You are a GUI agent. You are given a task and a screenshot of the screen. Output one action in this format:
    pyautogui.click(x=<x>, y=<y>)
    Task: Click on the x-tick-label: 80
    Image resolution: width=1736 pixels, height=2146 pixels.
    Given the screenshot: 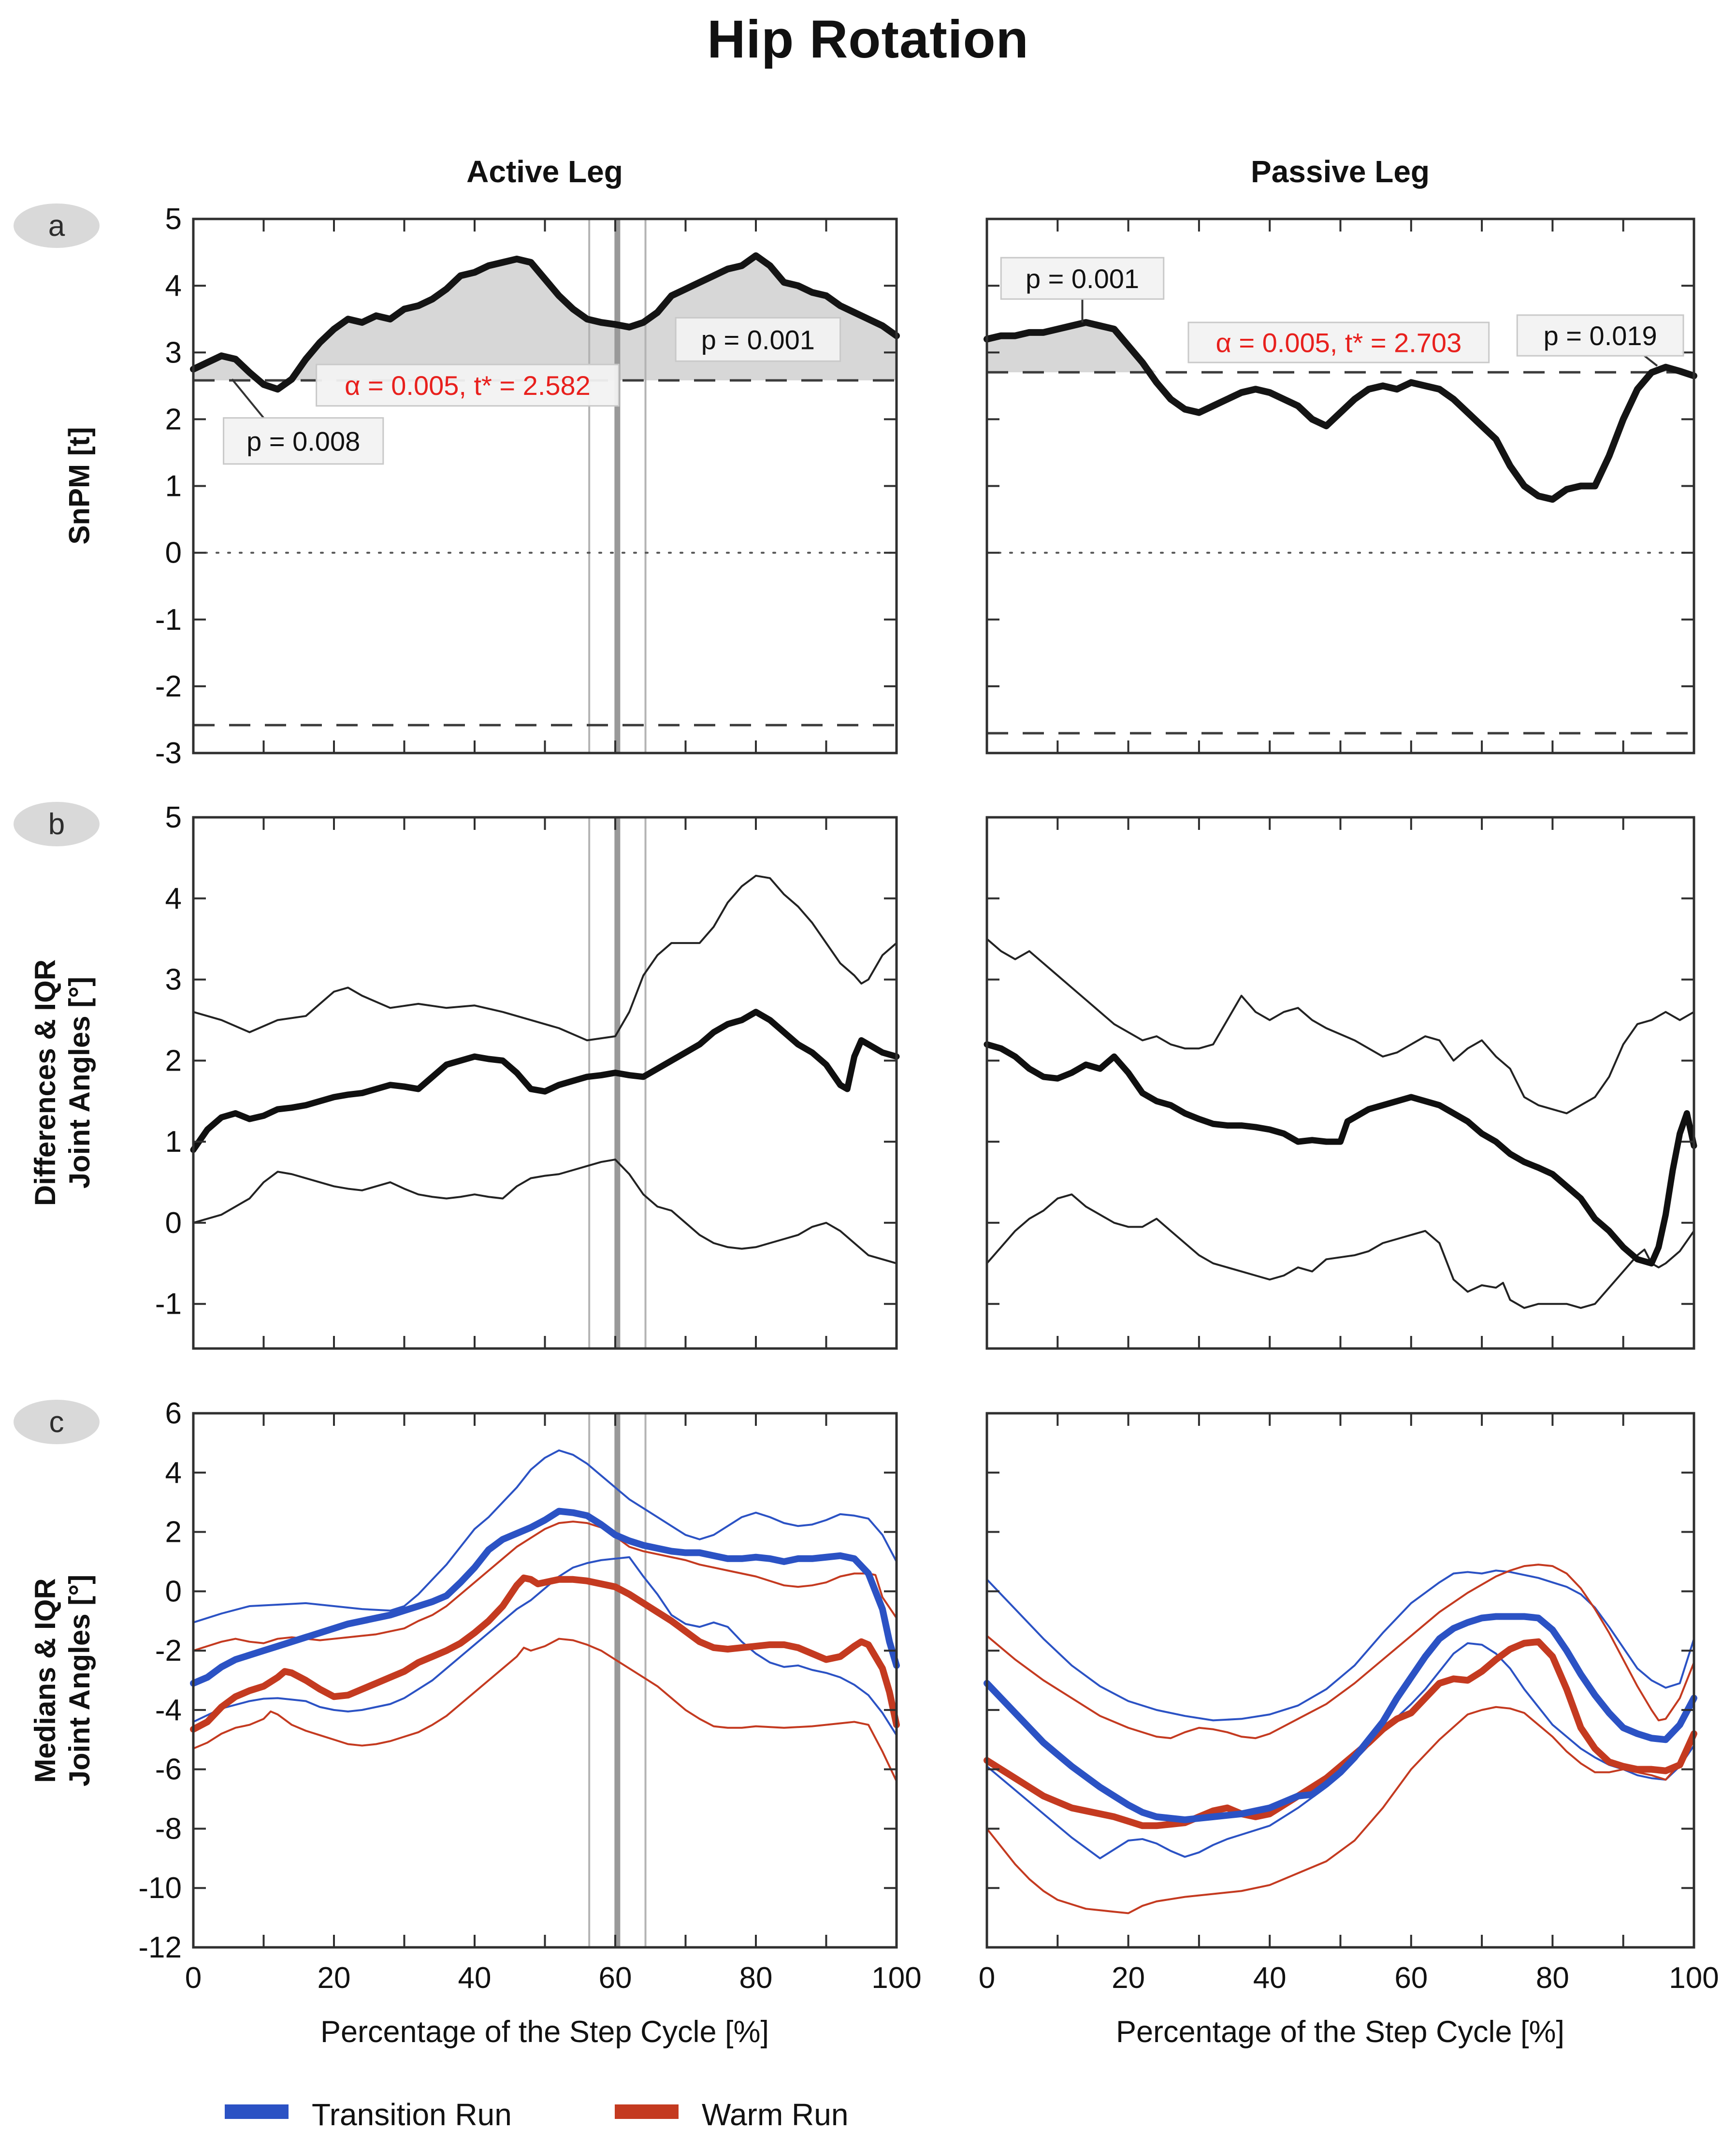 What is the action you would take?
    pyautogui.click(x=1552, y=1978)
    